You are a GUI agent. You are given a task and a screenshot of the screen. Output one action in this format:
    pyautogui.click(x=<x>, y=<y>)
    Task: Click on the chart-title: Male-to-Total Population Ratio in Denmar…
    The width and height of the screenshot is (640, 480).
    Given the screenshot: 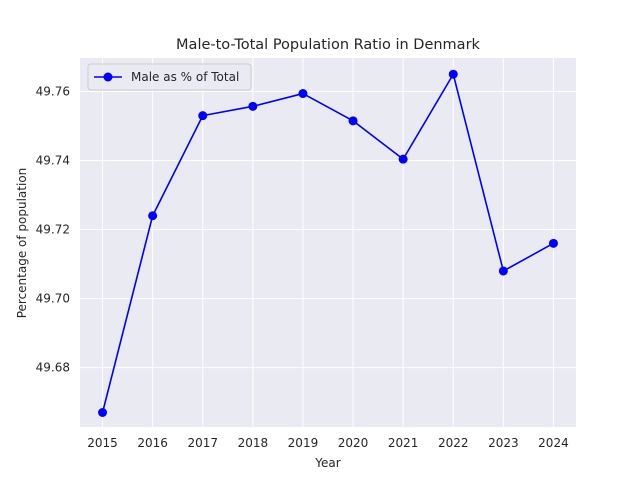 What is the action you would take?
    pyautogui.click(x=328, y=45)
    